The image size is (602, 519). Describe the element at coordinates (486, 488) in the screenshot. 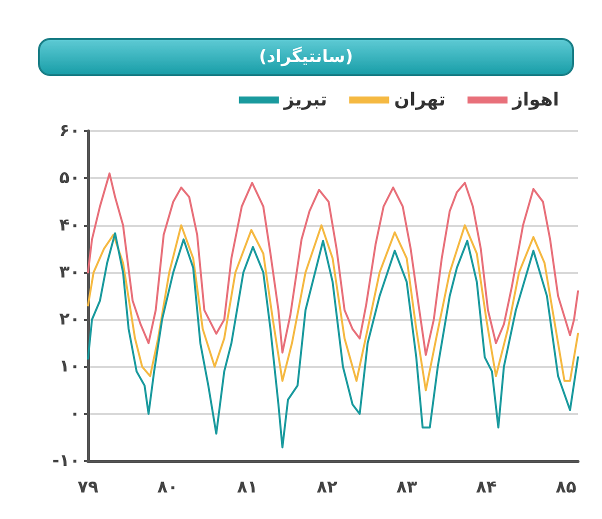

I see `x-tick-label: ۸۴` at that location.